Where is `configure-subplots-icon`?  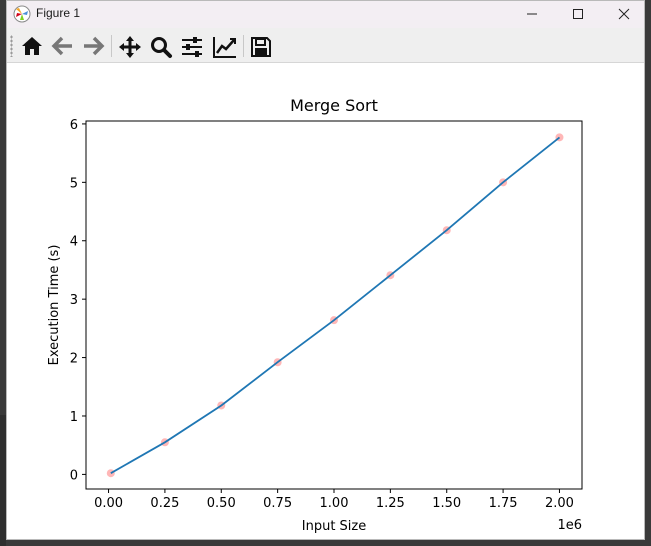 configure-subplots-icon is located at coordinates (192, 47).